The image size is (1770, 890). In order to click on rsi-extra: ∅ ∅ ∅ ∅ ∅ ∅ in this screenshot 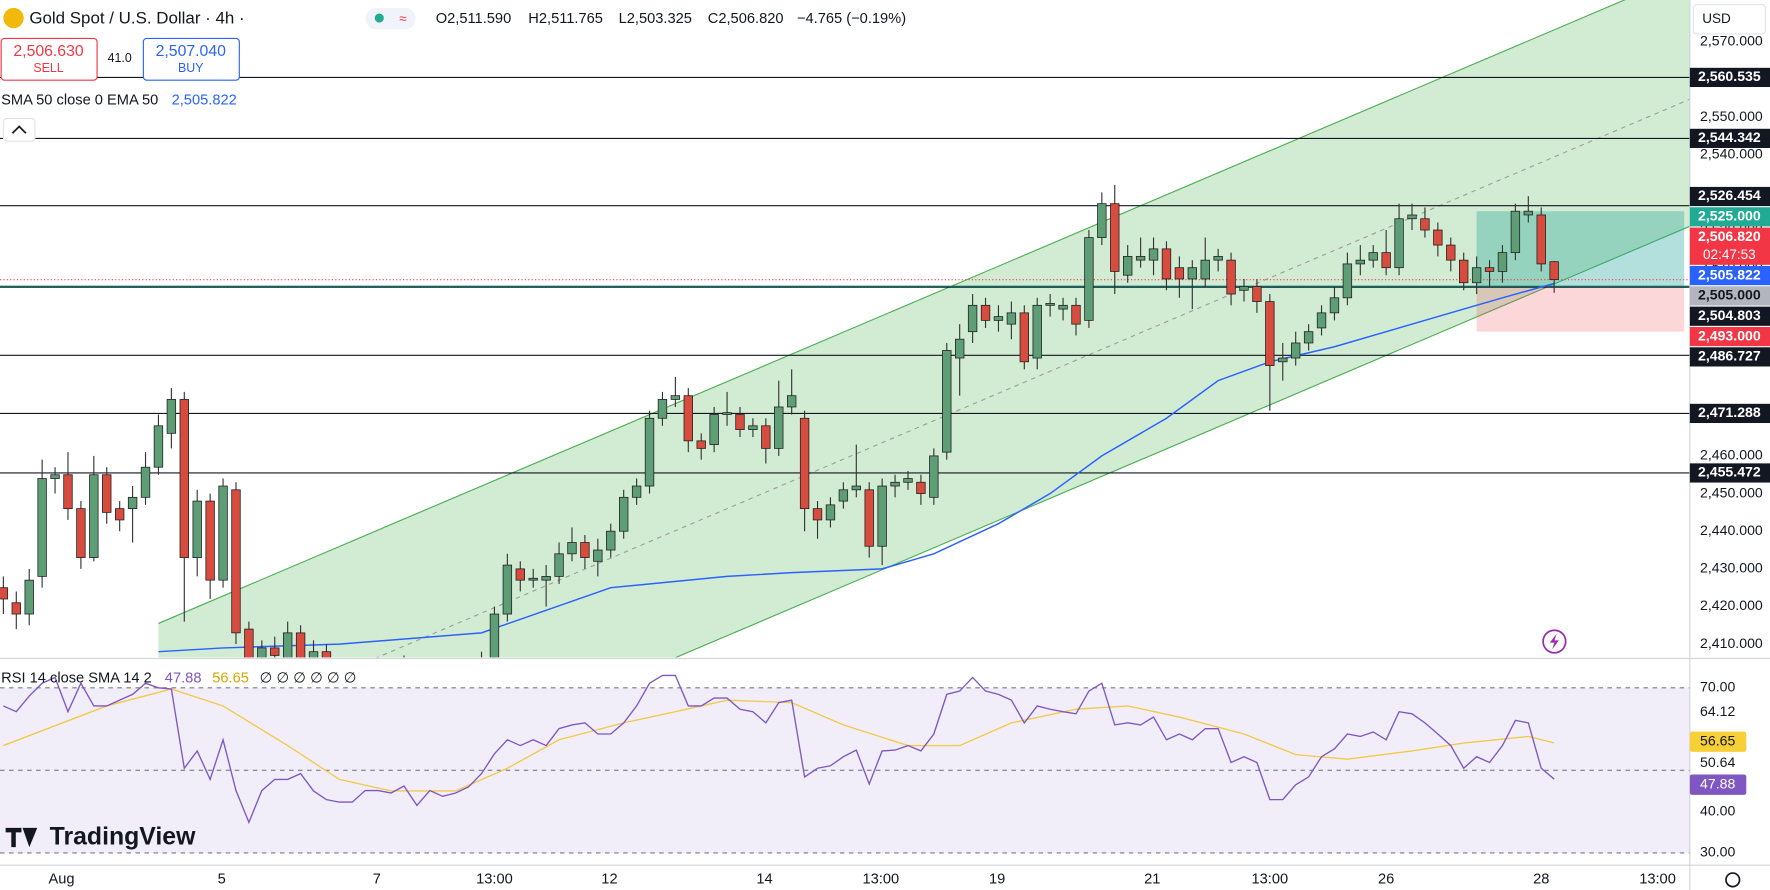, I will do `click(308, 679)`.